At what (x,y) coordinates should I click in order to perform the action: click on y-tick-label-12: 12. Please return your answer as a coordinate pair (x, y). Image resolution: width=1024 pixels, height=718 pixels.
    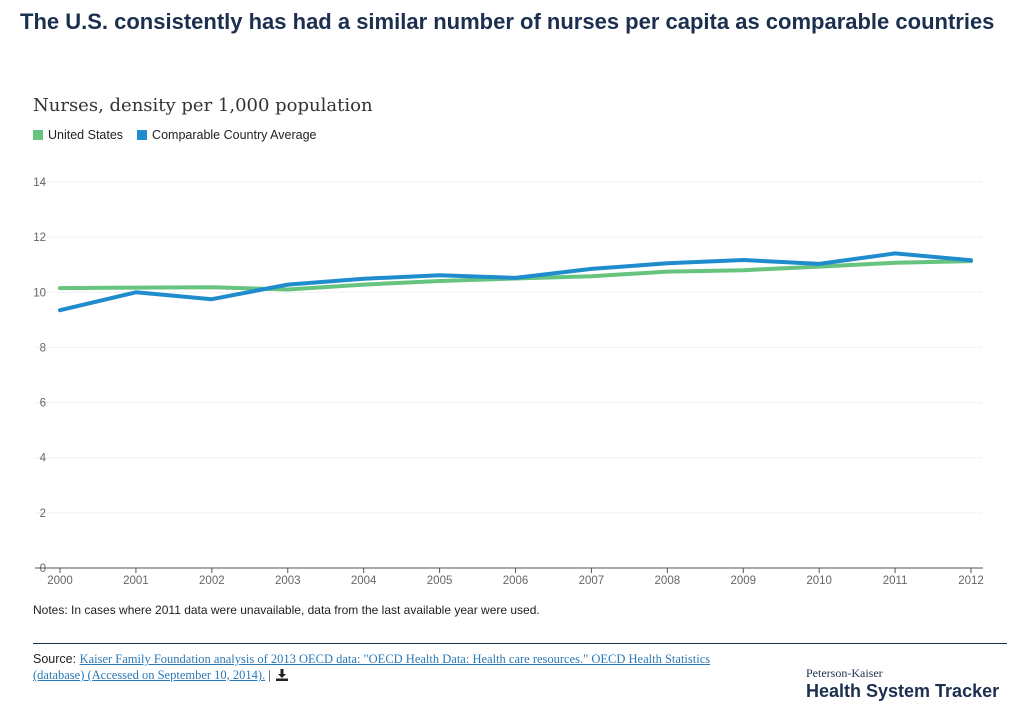
    Looking at the image, I should click on (39, 238).